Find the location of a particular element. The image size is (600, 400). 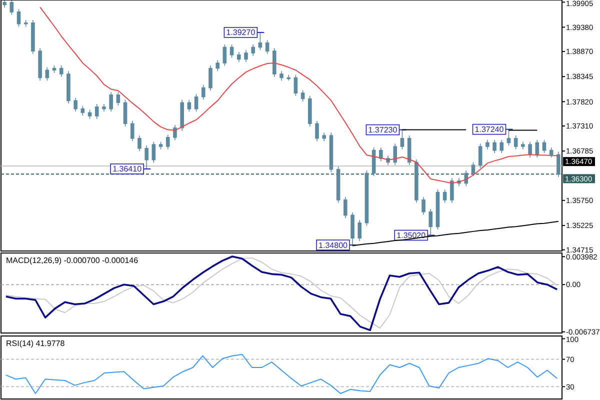

annotation: 1.39270 is located at coordinates (241, 33).